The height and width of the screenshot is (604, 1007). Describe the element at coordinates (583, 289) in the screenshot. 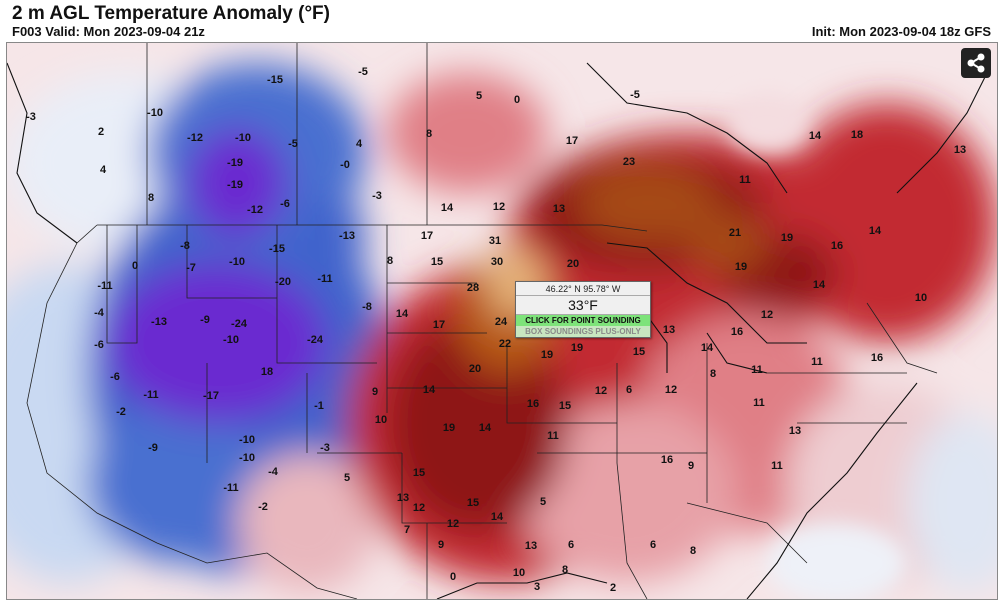

I see `popup-coordinates: 46.22° N 95.78° W` at that location.